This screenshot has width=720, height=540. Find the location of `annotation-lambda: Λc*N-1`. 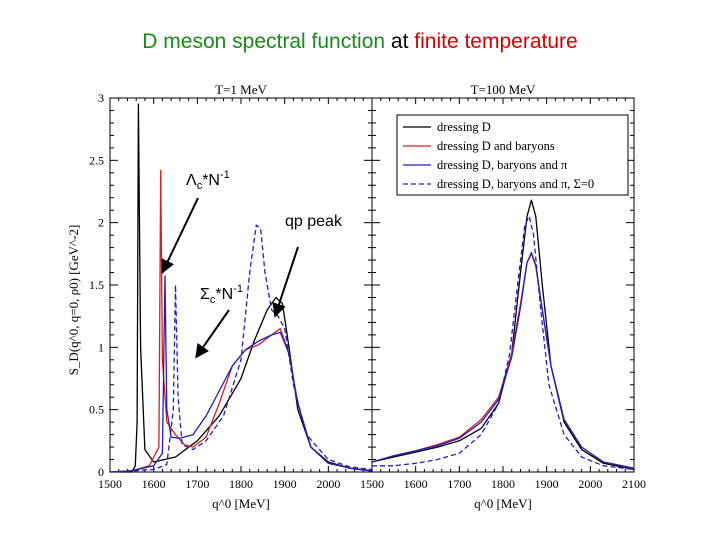

annotation-lambda: Λc*N-1 is located at coordinates (208, 180).